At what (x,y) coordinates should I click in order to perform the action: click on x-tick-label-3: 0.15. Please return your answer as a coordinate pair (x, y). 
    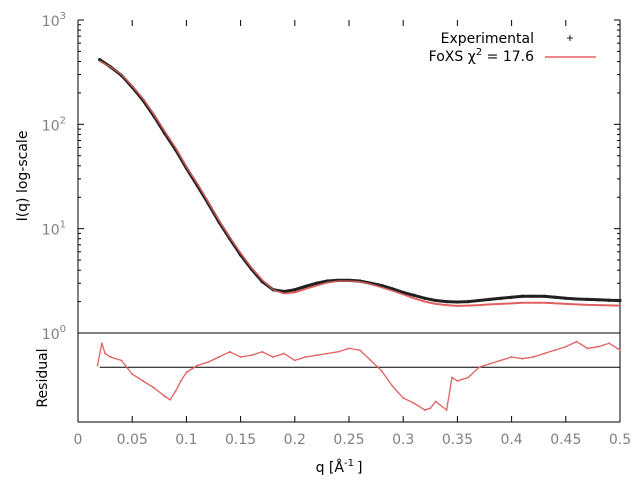
    Looking at the image, I should click on (240, 440).